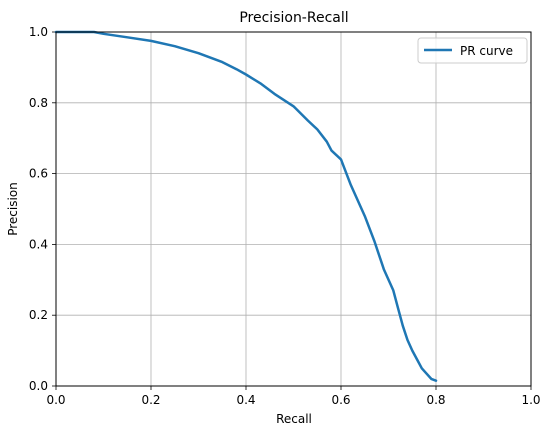 The image size is (541, 429). I want to click on y-tick-label: 0.0, so click(38, 386).